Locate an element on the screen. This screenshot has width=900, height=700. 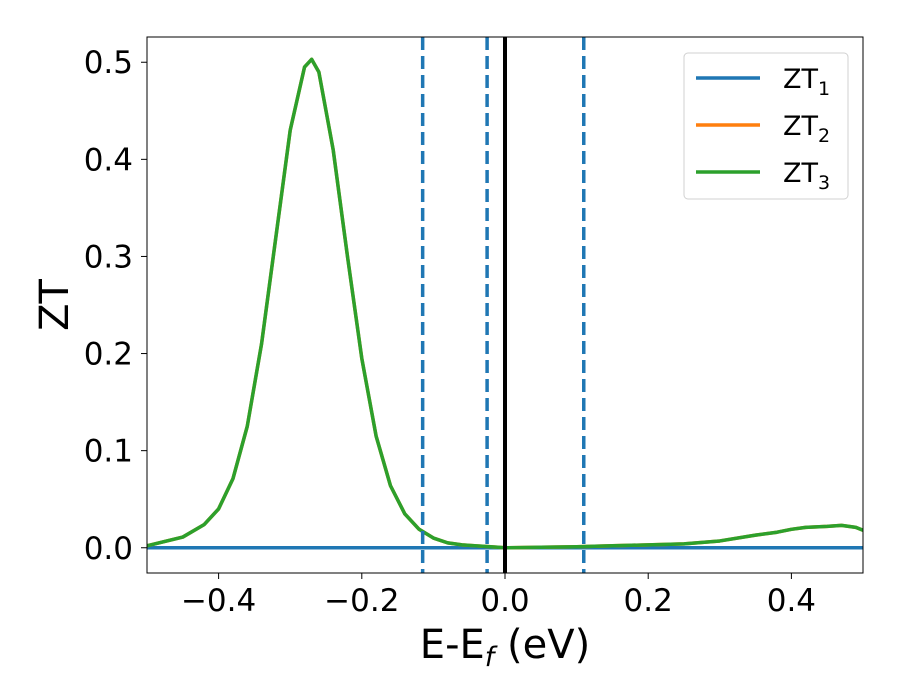
x-tick-label: −0.2 is located at coordinates (361, 601).